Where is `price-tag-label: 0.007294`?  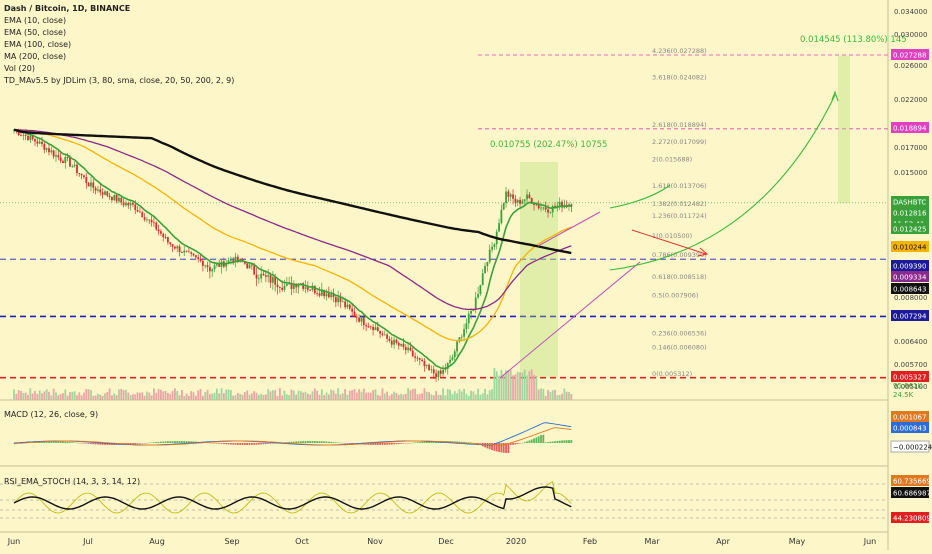 price-tag-label: 0.007294 is located at coordinates (910, 317).